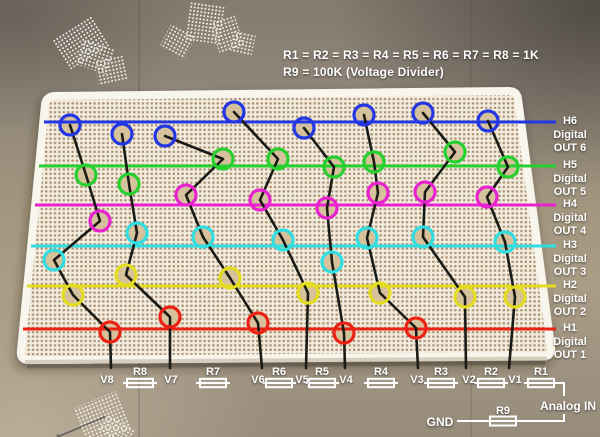  I want to click on r9-label: R9, so click(503, 411).